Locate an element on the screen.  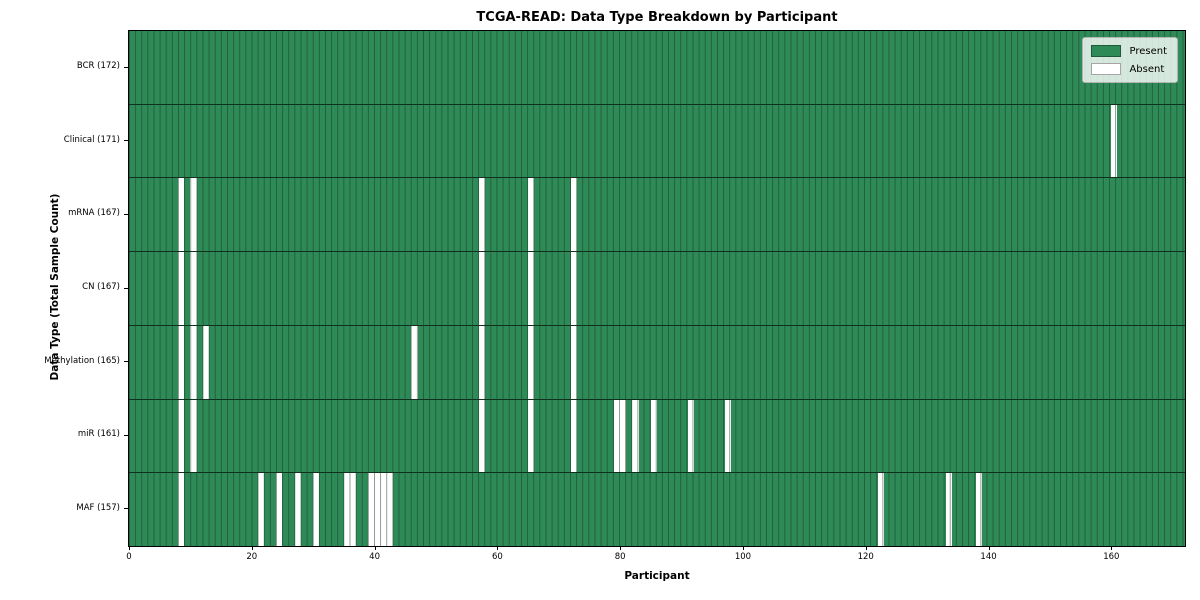
heatmap-row-mRNA is located at coordinates (657, 215).